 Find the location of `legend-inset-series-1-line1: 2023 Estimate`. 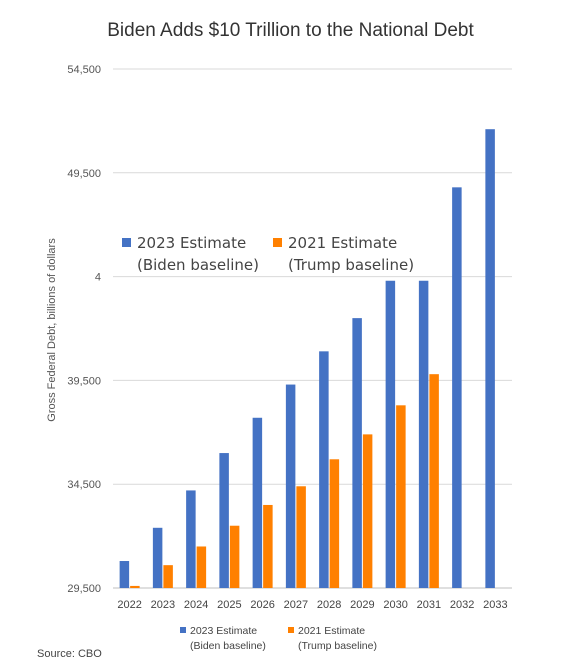

legend-inset-series-1-line1: 2023 Estimate is located at coordinates (192, 243).